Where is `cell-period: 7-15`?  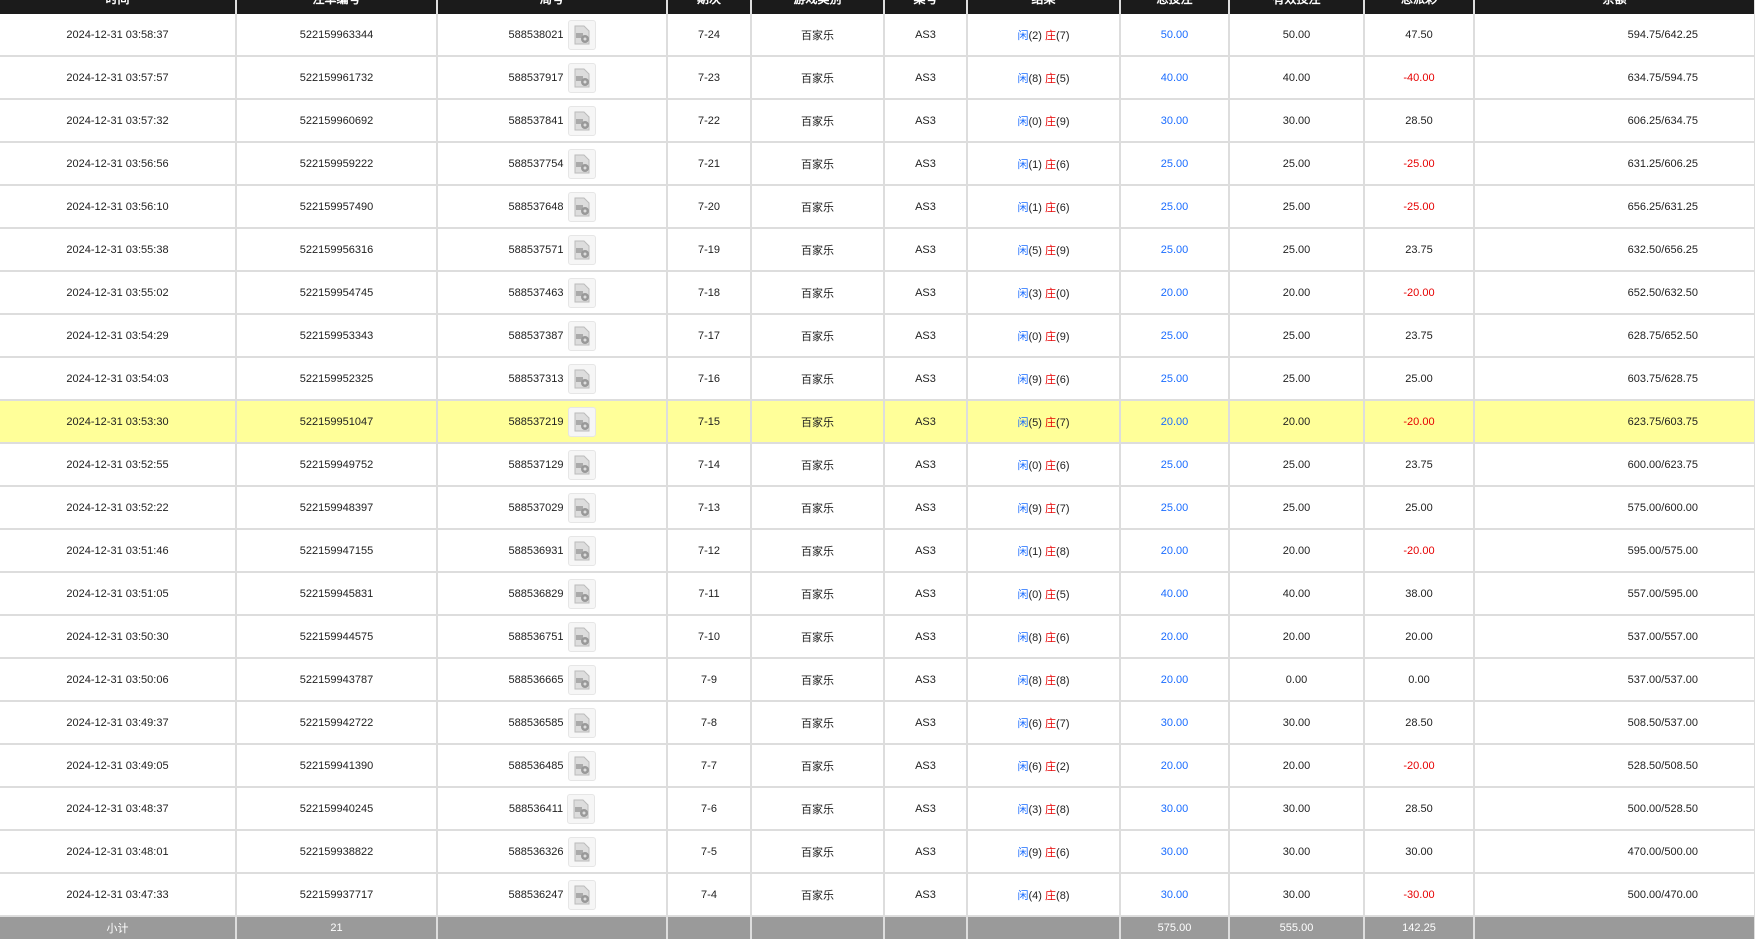
cell-period: 7-15 is located at coordinates (709, 422).